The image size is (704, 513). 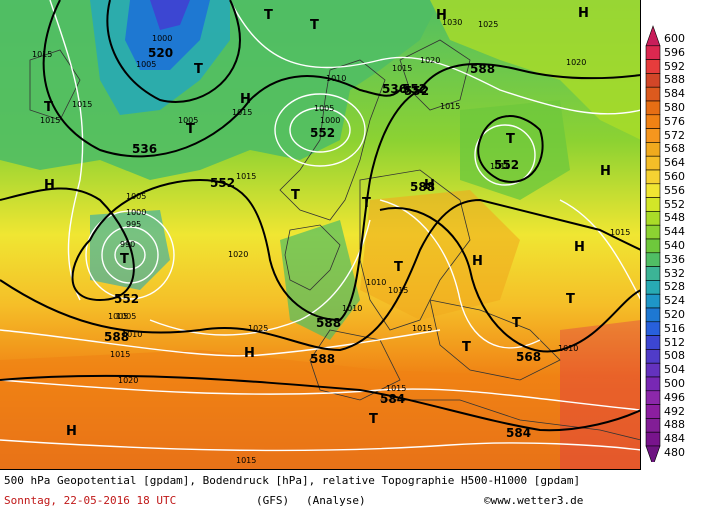 I want to click on isobar-label: 1025, so click(x=258, y=328).